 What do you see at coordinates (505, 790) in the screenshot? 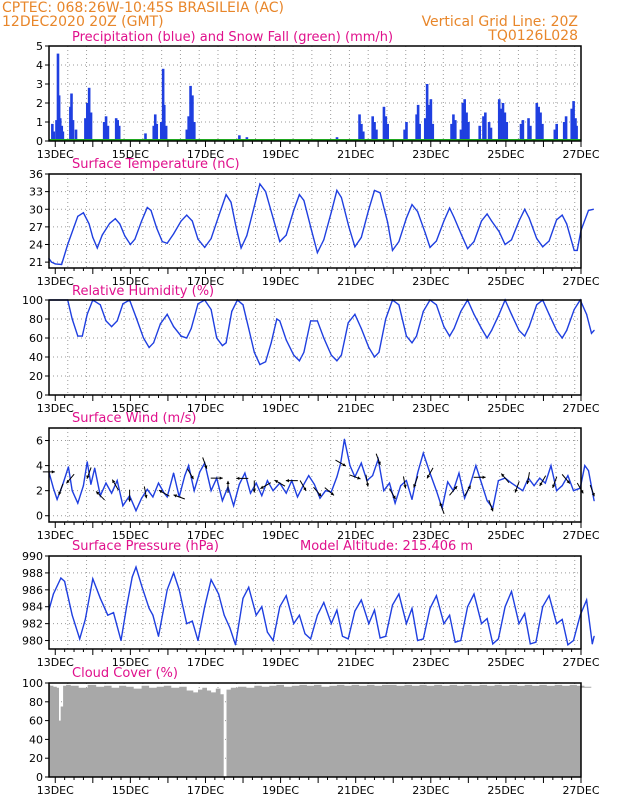
I see `x-tick-label: 25DEC` at bounding box center [505, 790].